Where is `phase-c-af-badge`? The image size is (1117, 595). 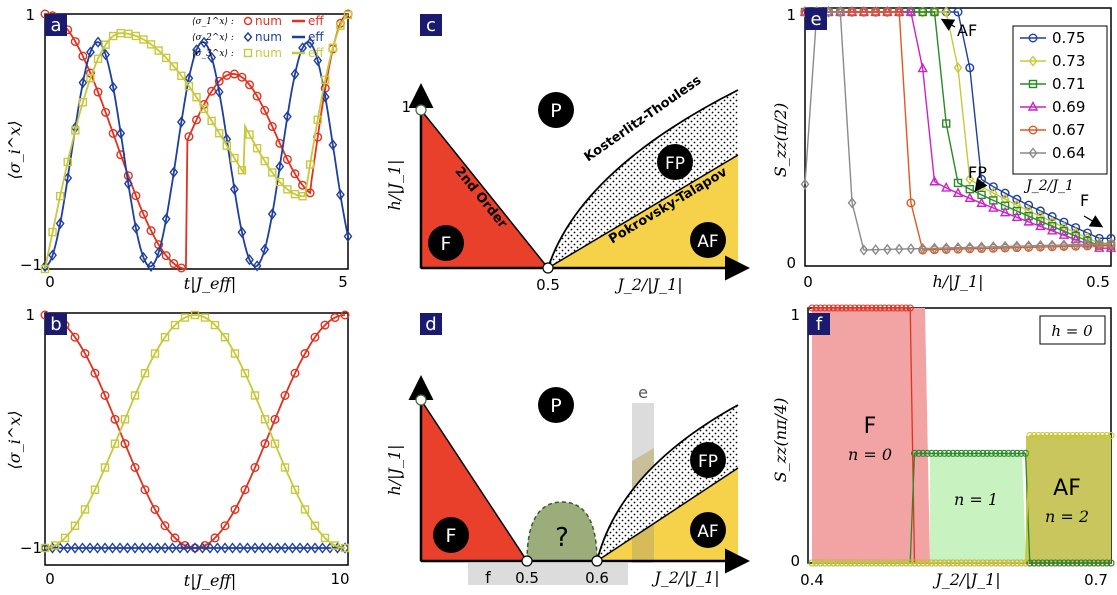
phase-c-af-badge is located at coordinates (708, 240).